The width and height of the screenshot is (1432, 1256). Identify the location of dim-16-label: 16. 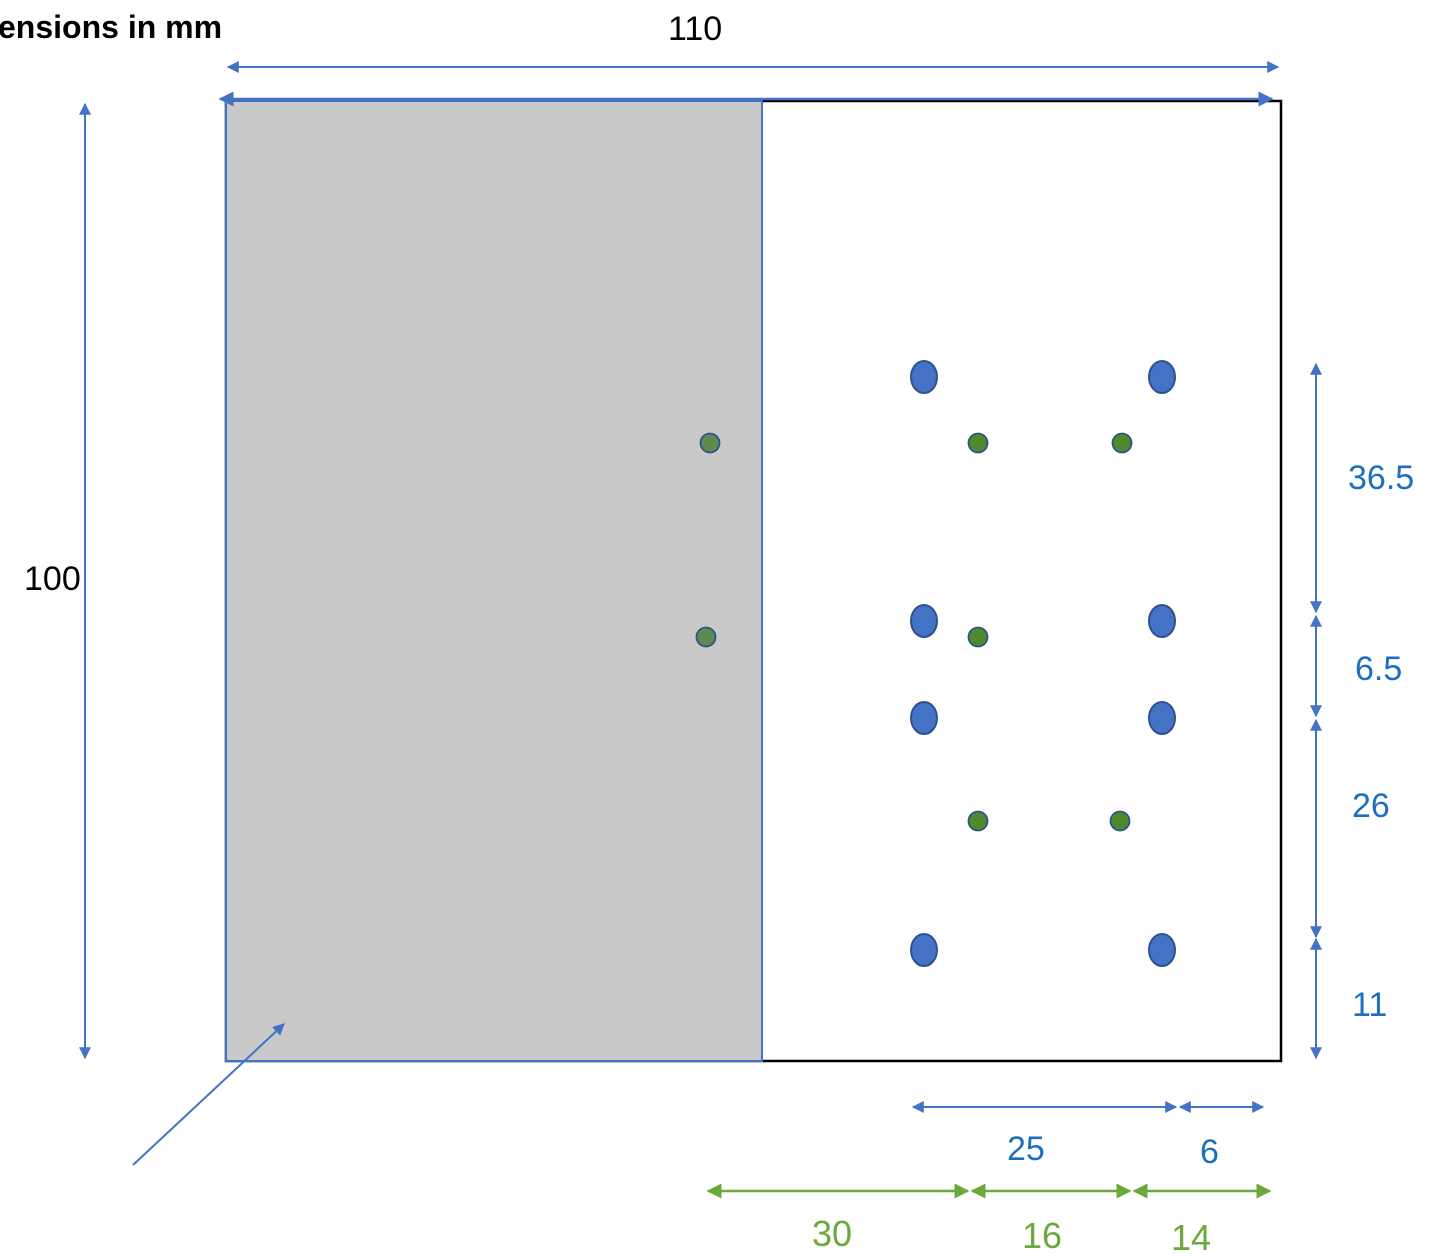
(1042, 1235).